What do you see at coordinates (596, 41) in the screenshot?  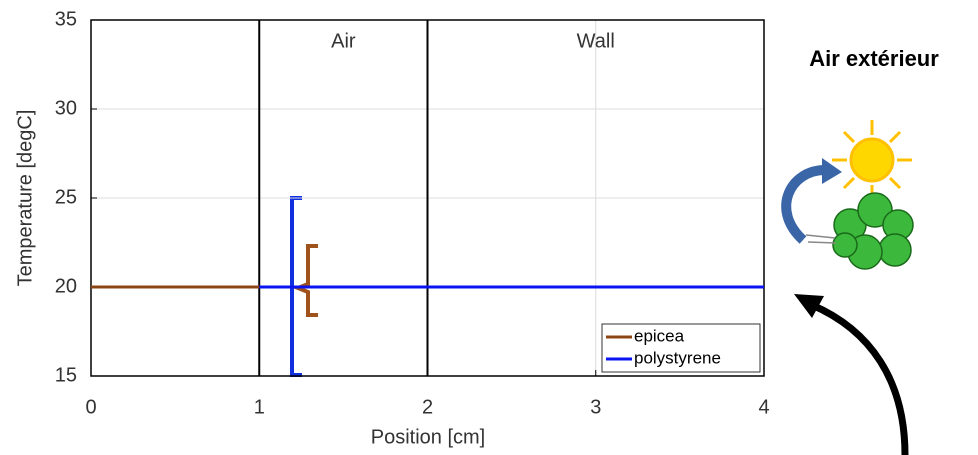 I see `region-label: Wall` at bounding box center [596, 41].